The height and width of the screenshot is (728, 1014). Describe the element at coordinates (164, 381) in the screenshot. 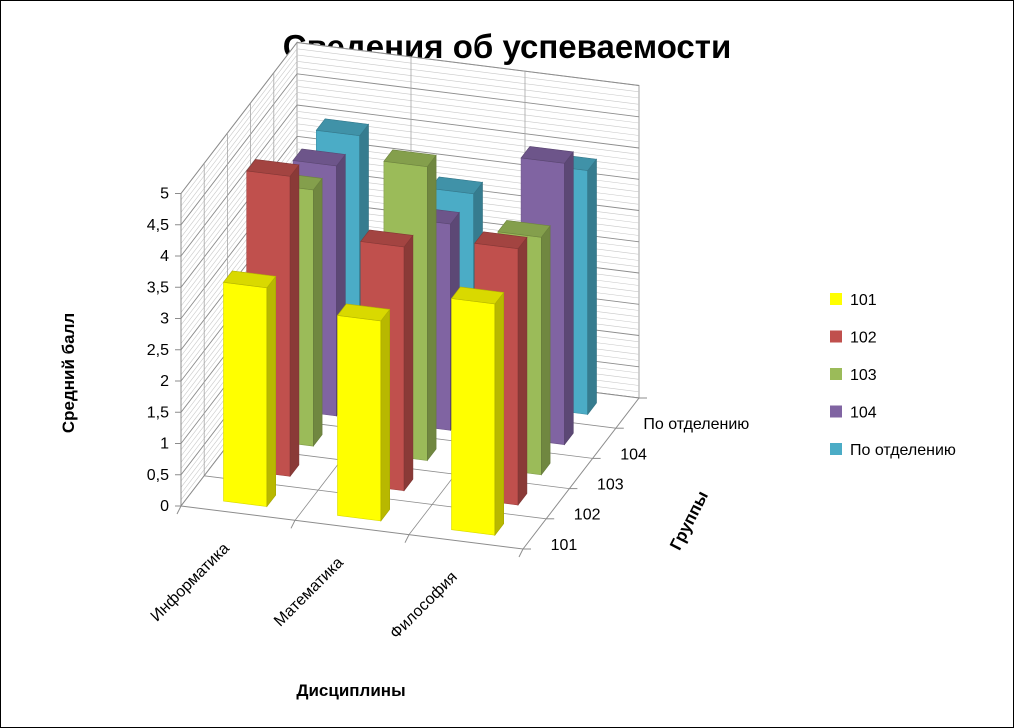

I see `y-tick-label: 2` at that location.